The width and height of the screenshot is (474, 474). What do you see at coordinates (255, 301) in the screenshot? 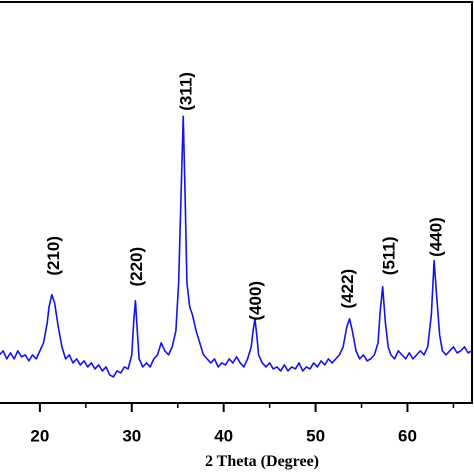
I see `peak-label: (400)` at bounding box center [255, 301].